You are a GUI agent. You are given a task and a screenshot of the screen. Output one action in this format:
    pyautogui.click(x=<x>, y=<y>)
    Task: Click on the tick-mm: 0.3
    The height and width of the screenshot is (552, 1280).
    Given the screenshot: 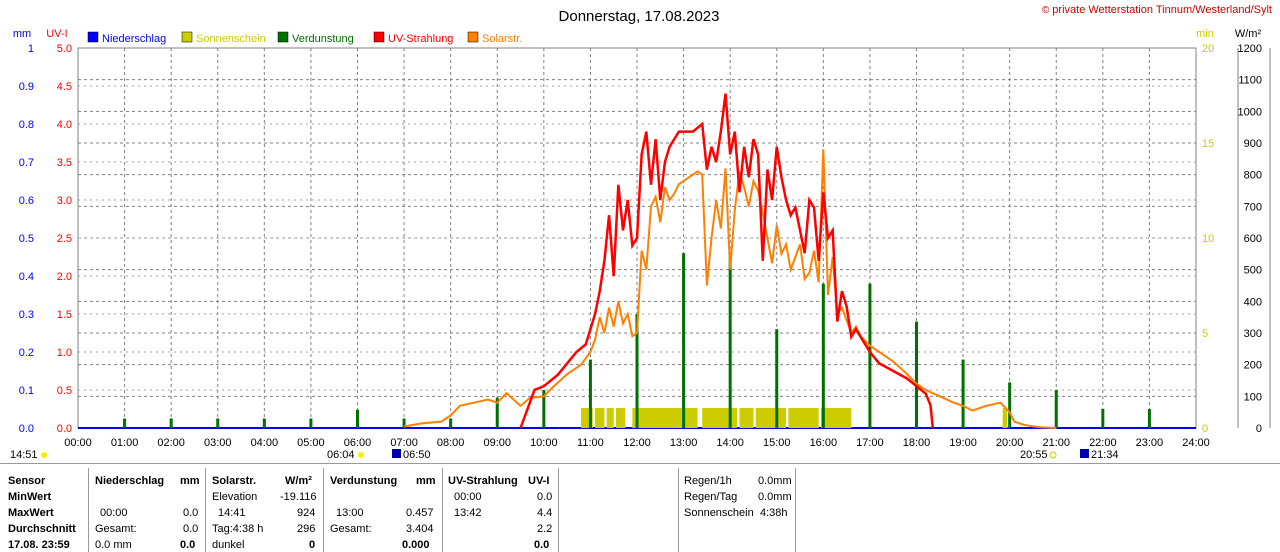 What is the action you would take?
    pyautogui.click(x=26, y=315)
    